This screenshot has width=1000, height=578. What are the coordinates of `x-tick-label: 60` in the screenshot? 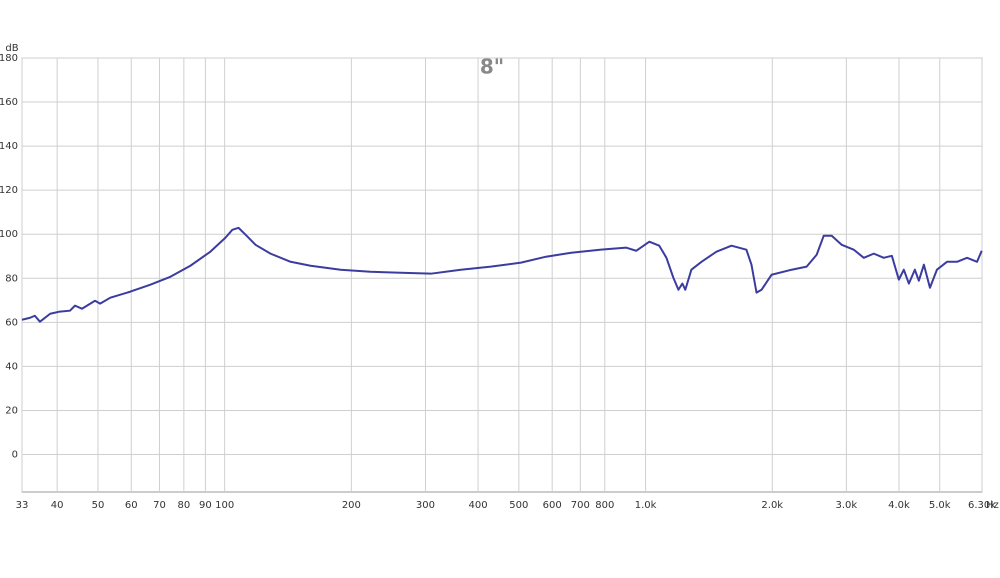 It's located at (131, 505).